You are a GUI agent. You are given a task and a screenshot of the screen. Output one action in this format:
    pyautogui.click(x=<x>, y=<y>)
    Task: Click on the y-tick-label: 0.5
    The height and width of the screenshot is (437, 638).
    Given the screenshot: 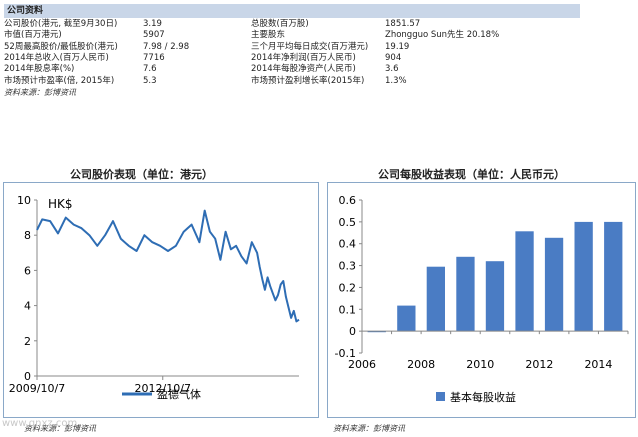 What is the action you would take?
    pyautogui.click(x=348, y=222)
    